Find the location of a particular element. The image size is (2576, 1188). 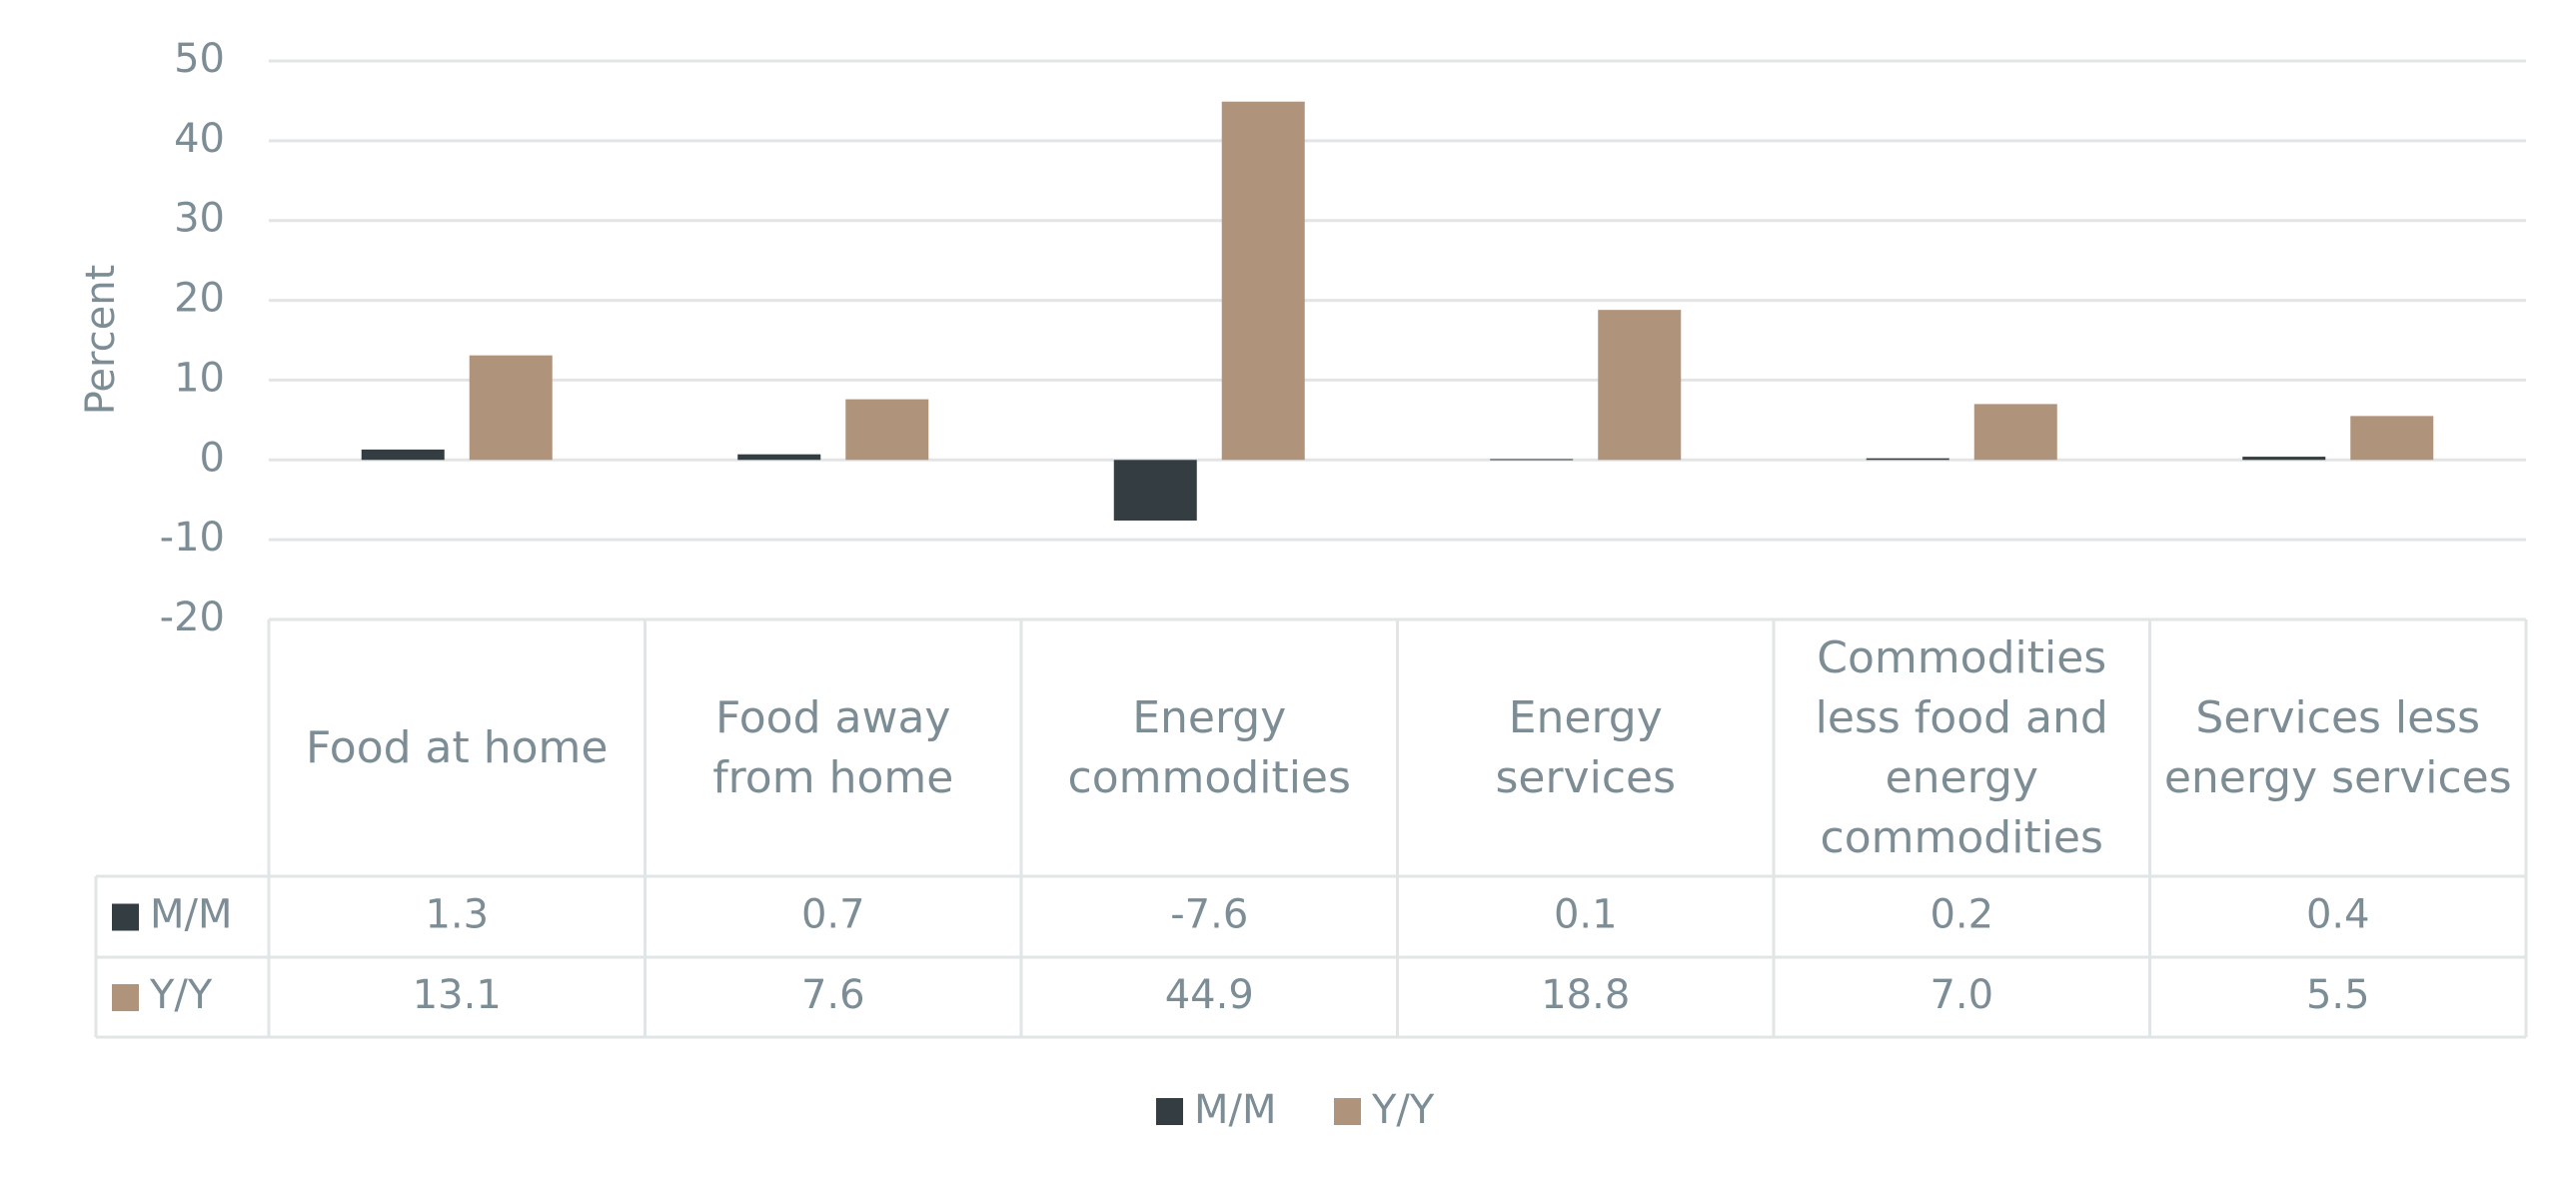

category-label: Energy commodities is located at coordinates (1209, 747).